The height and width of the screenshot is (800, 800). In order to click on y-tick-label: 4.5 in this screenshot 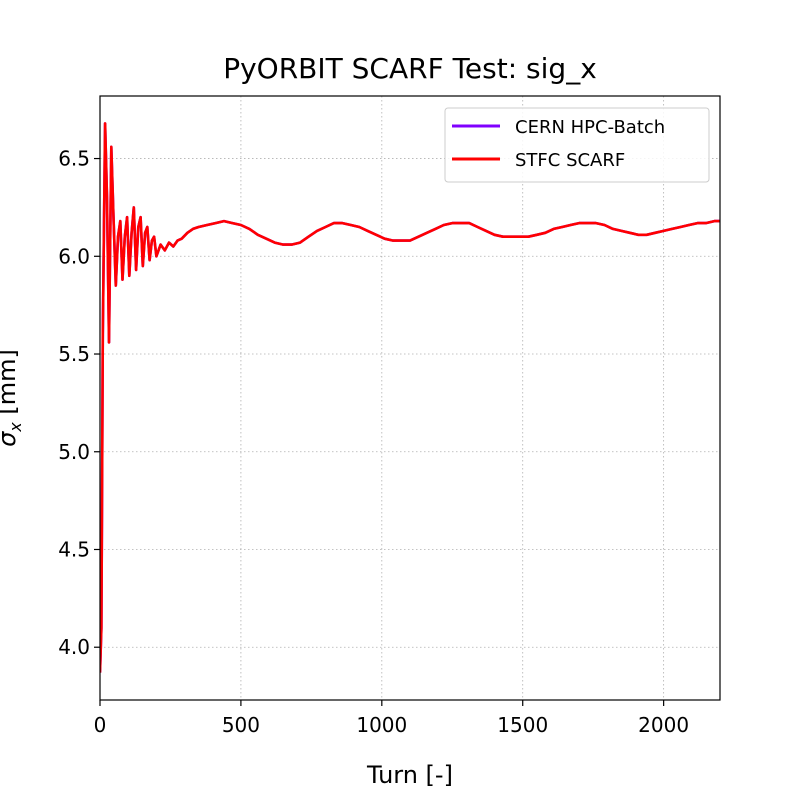, I will do `click(74, 549)`.